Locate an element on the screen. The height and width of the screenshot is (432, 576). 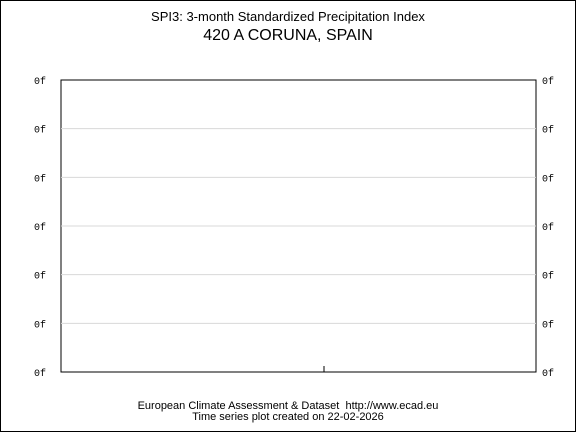
chart-subtitle: 420 A CORUNA, SPAIN is located at coordinates (288, 35).